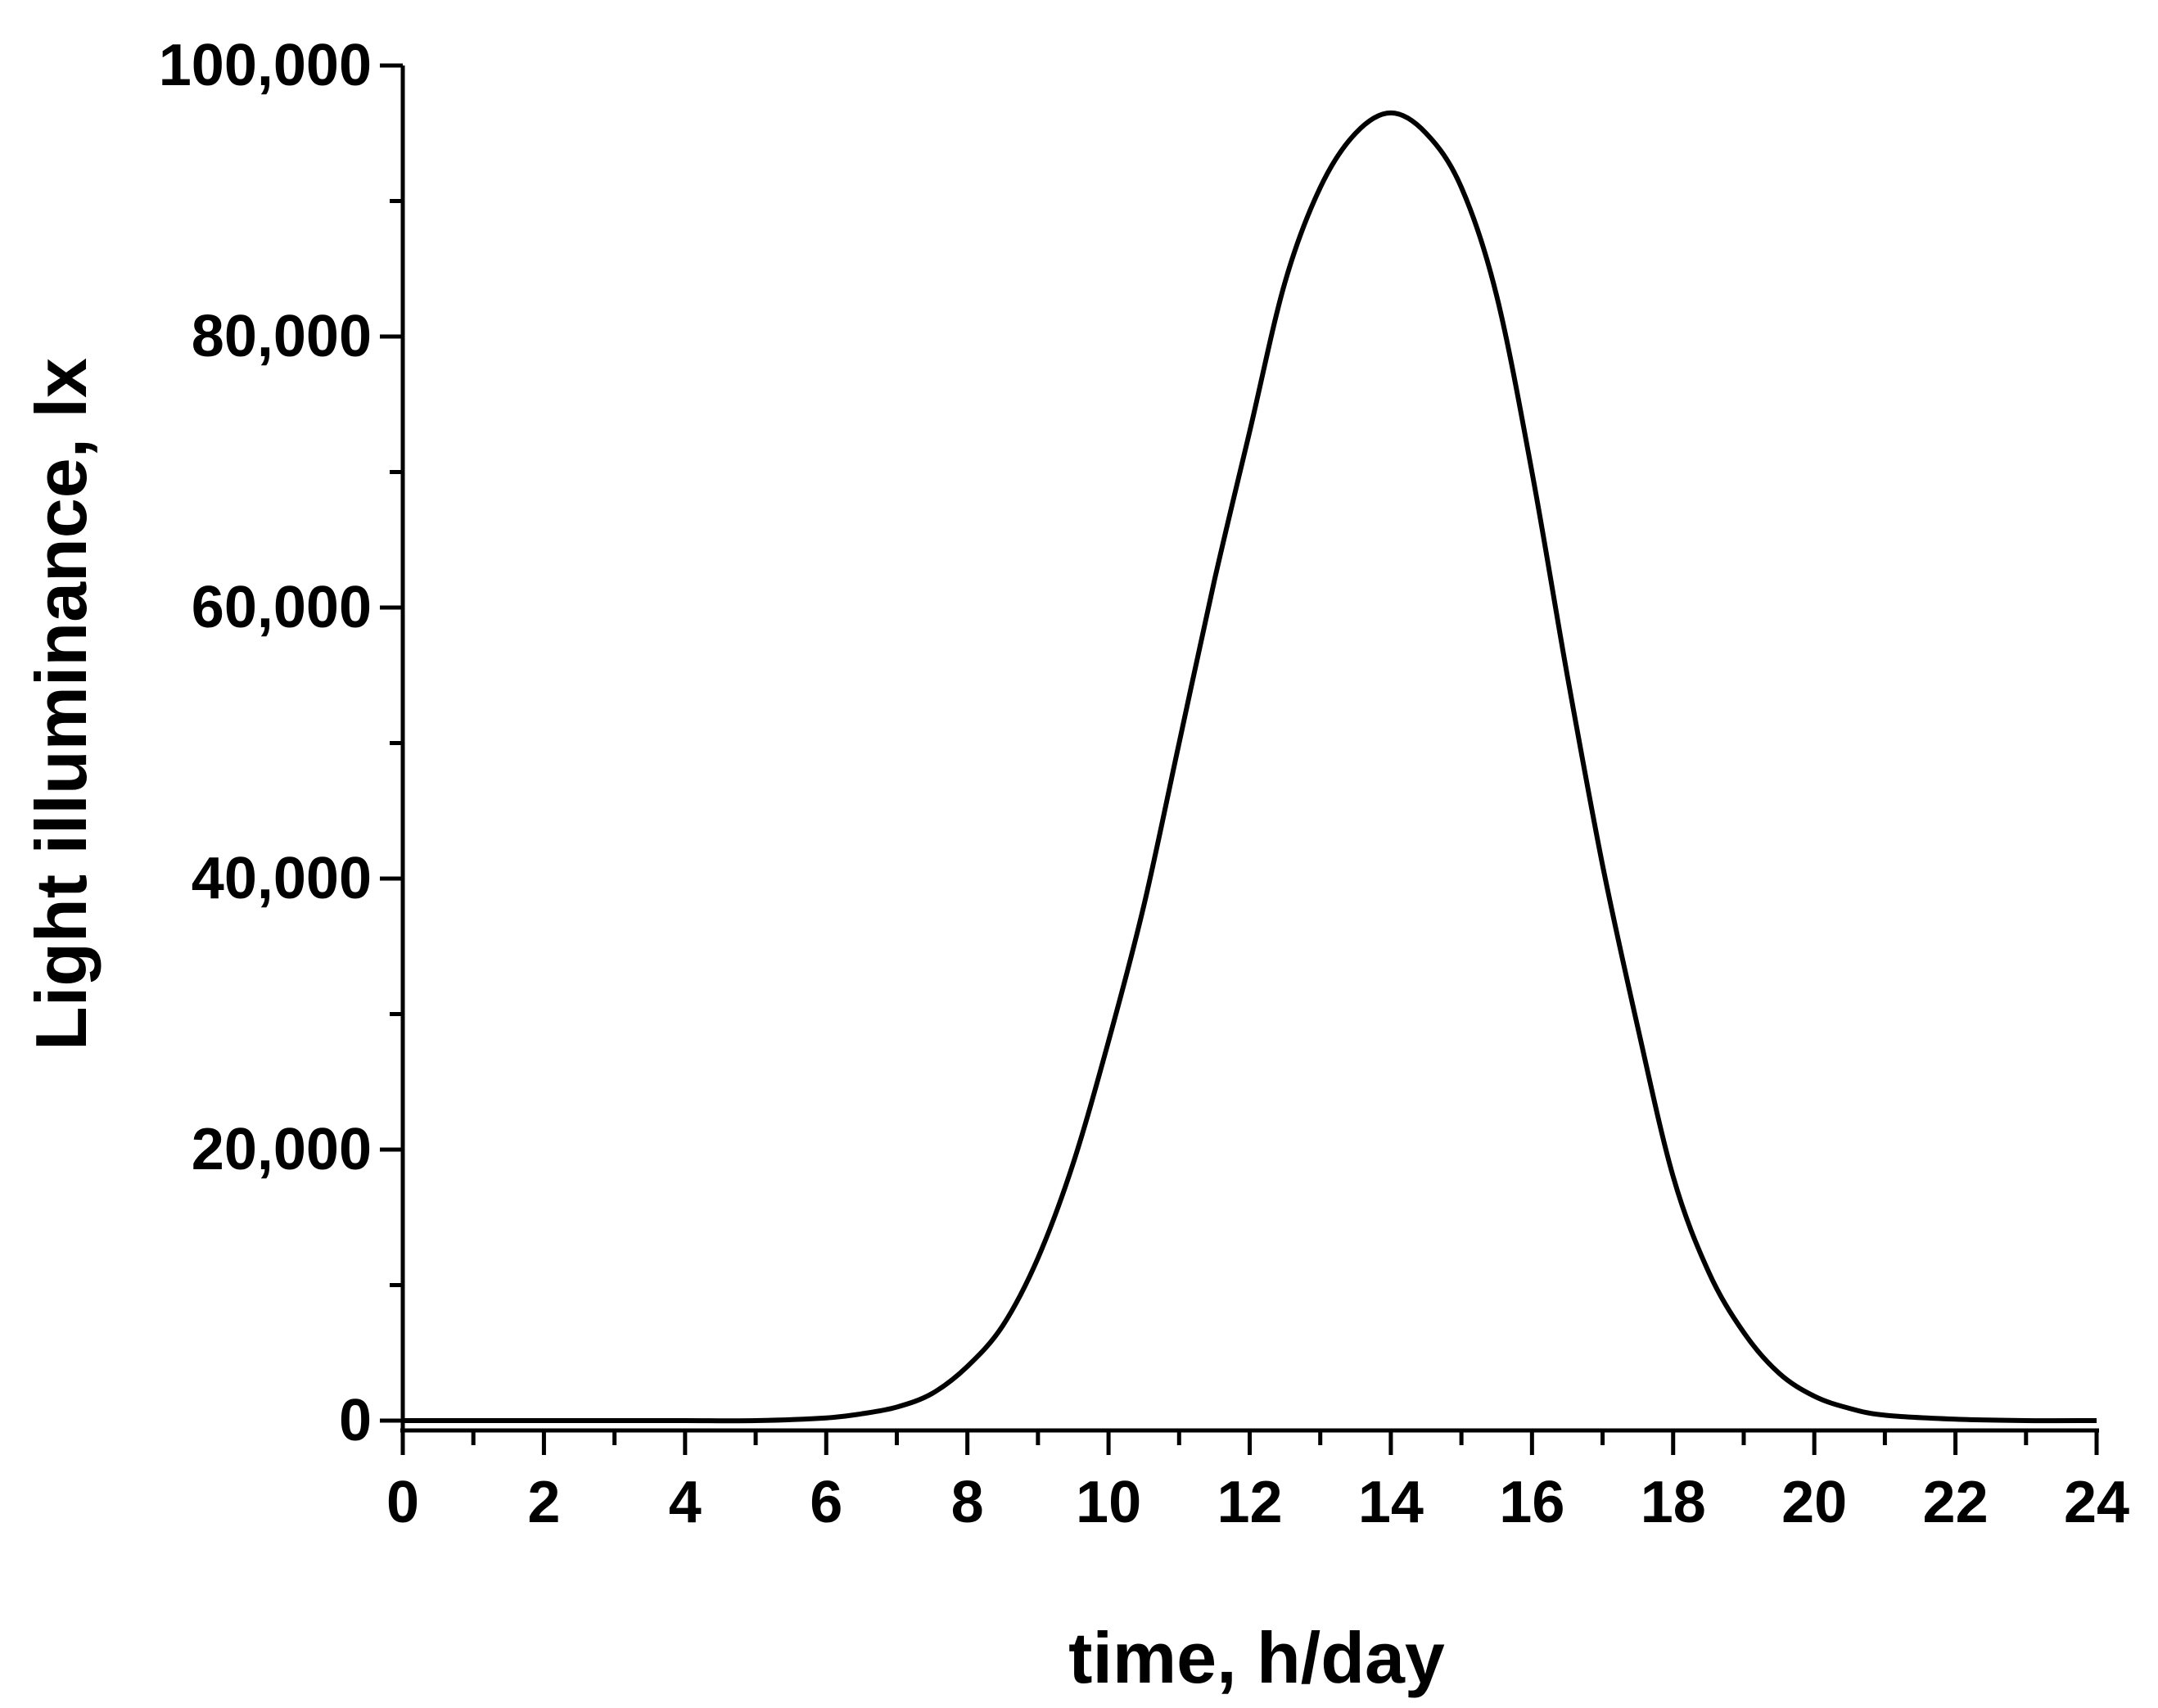  Describe the element at coordinates (1391, 1502) in the screenshot. I see `x-tick-label: 14` at that location.